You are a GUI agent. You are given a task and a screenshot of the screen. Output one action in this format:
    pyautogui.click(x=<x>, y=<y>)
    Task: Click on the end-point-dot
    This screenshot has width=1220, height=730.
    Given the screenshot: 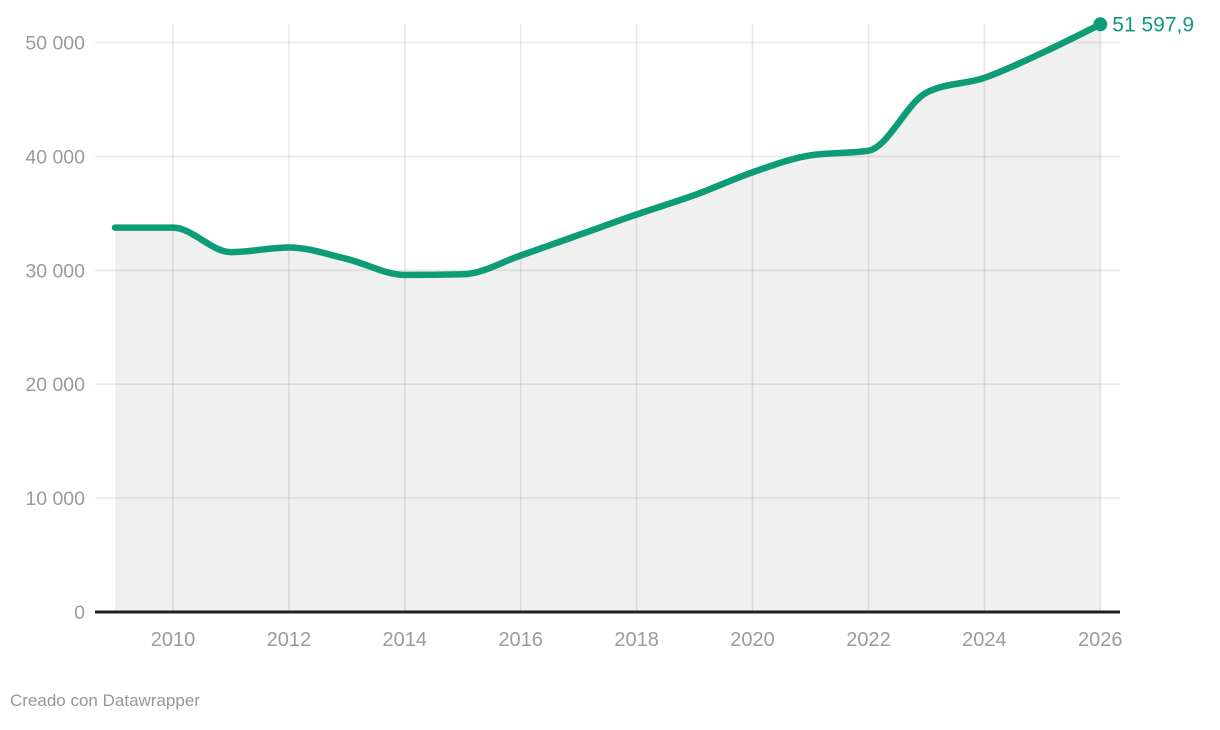 What is the action you would take?
    pyautogui.click(x=1100, y=24)
    